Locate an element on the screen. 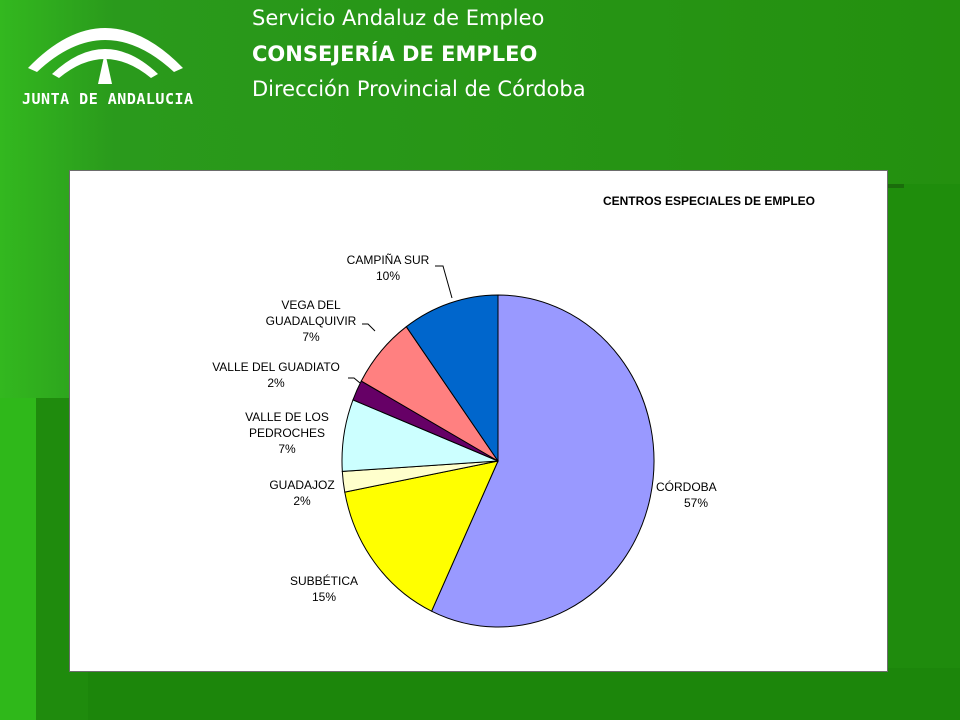  pie-slice-campiña-sur is located at coordinates (452, 378).